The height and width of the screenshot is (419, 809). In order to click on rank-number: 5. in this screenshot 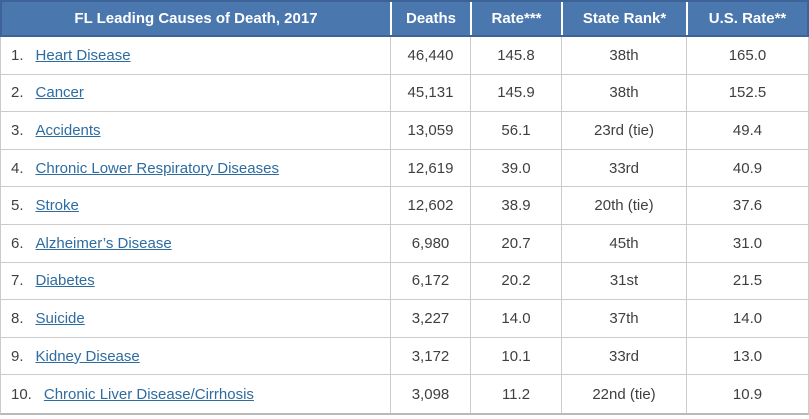, I will do `click(17, 206)`.